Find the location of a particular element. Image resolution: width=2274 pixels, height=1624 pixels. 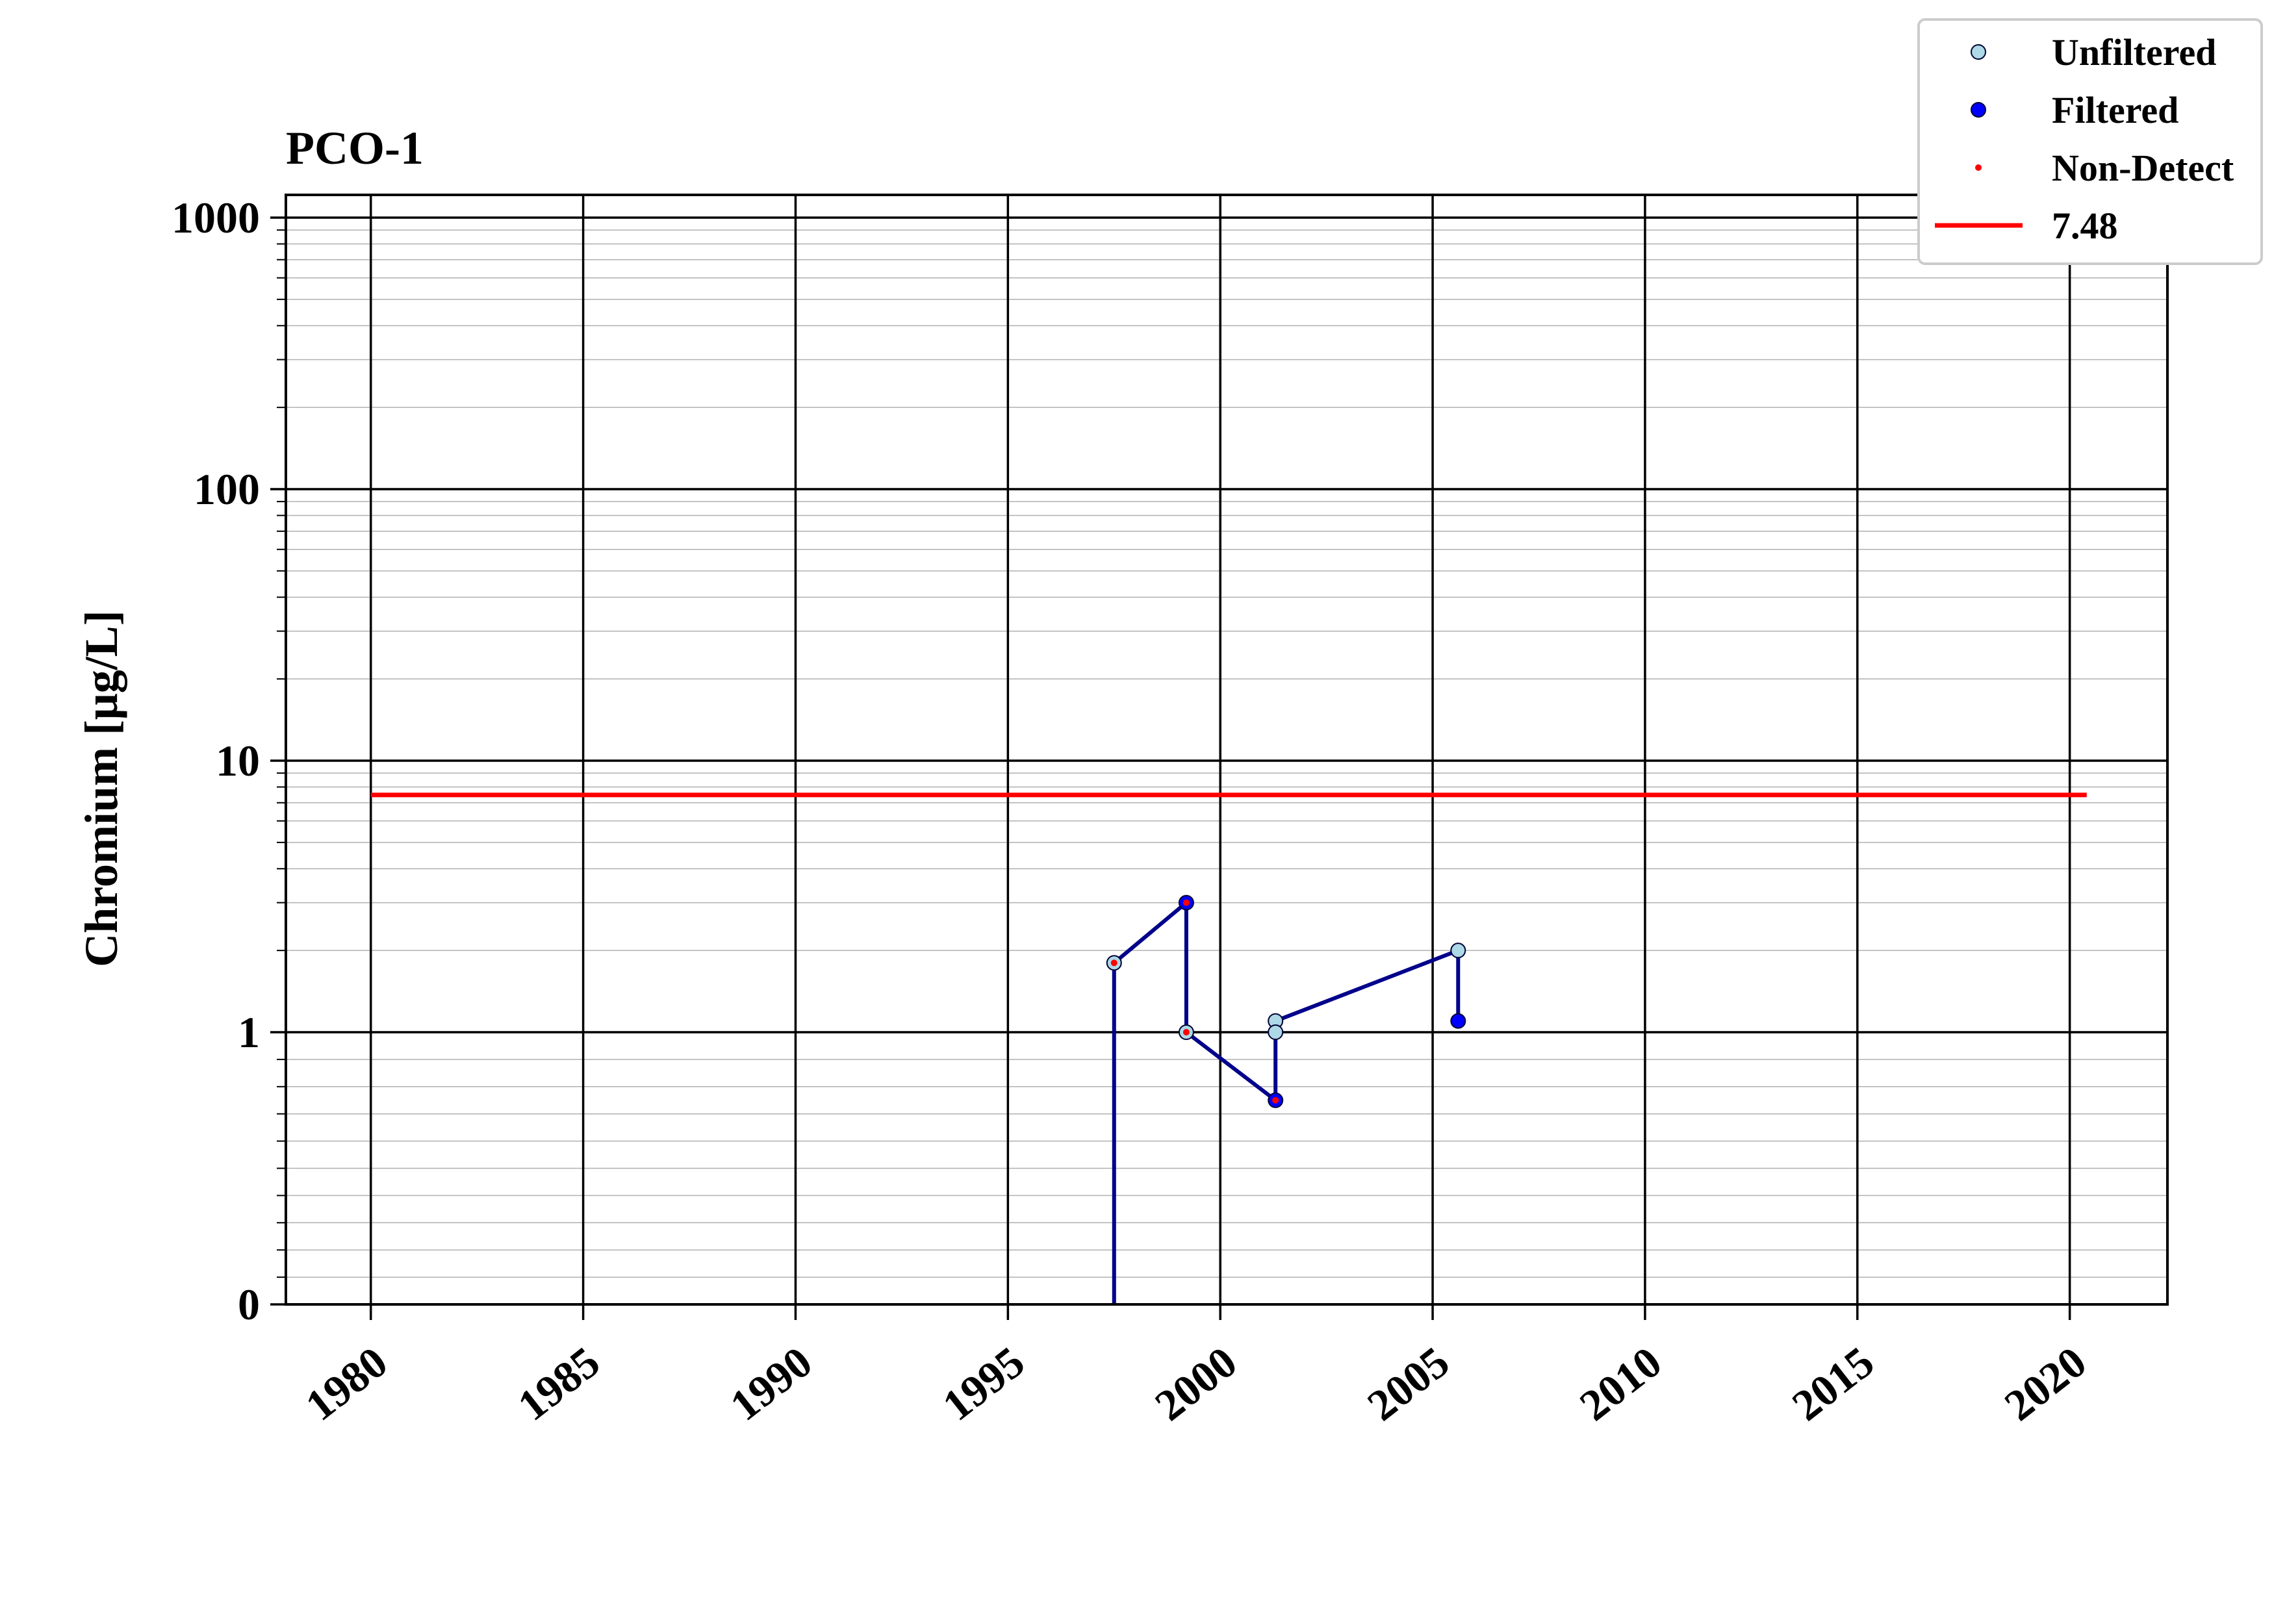

legend-label: Unfiltered is located at coordinates (2134, 52).